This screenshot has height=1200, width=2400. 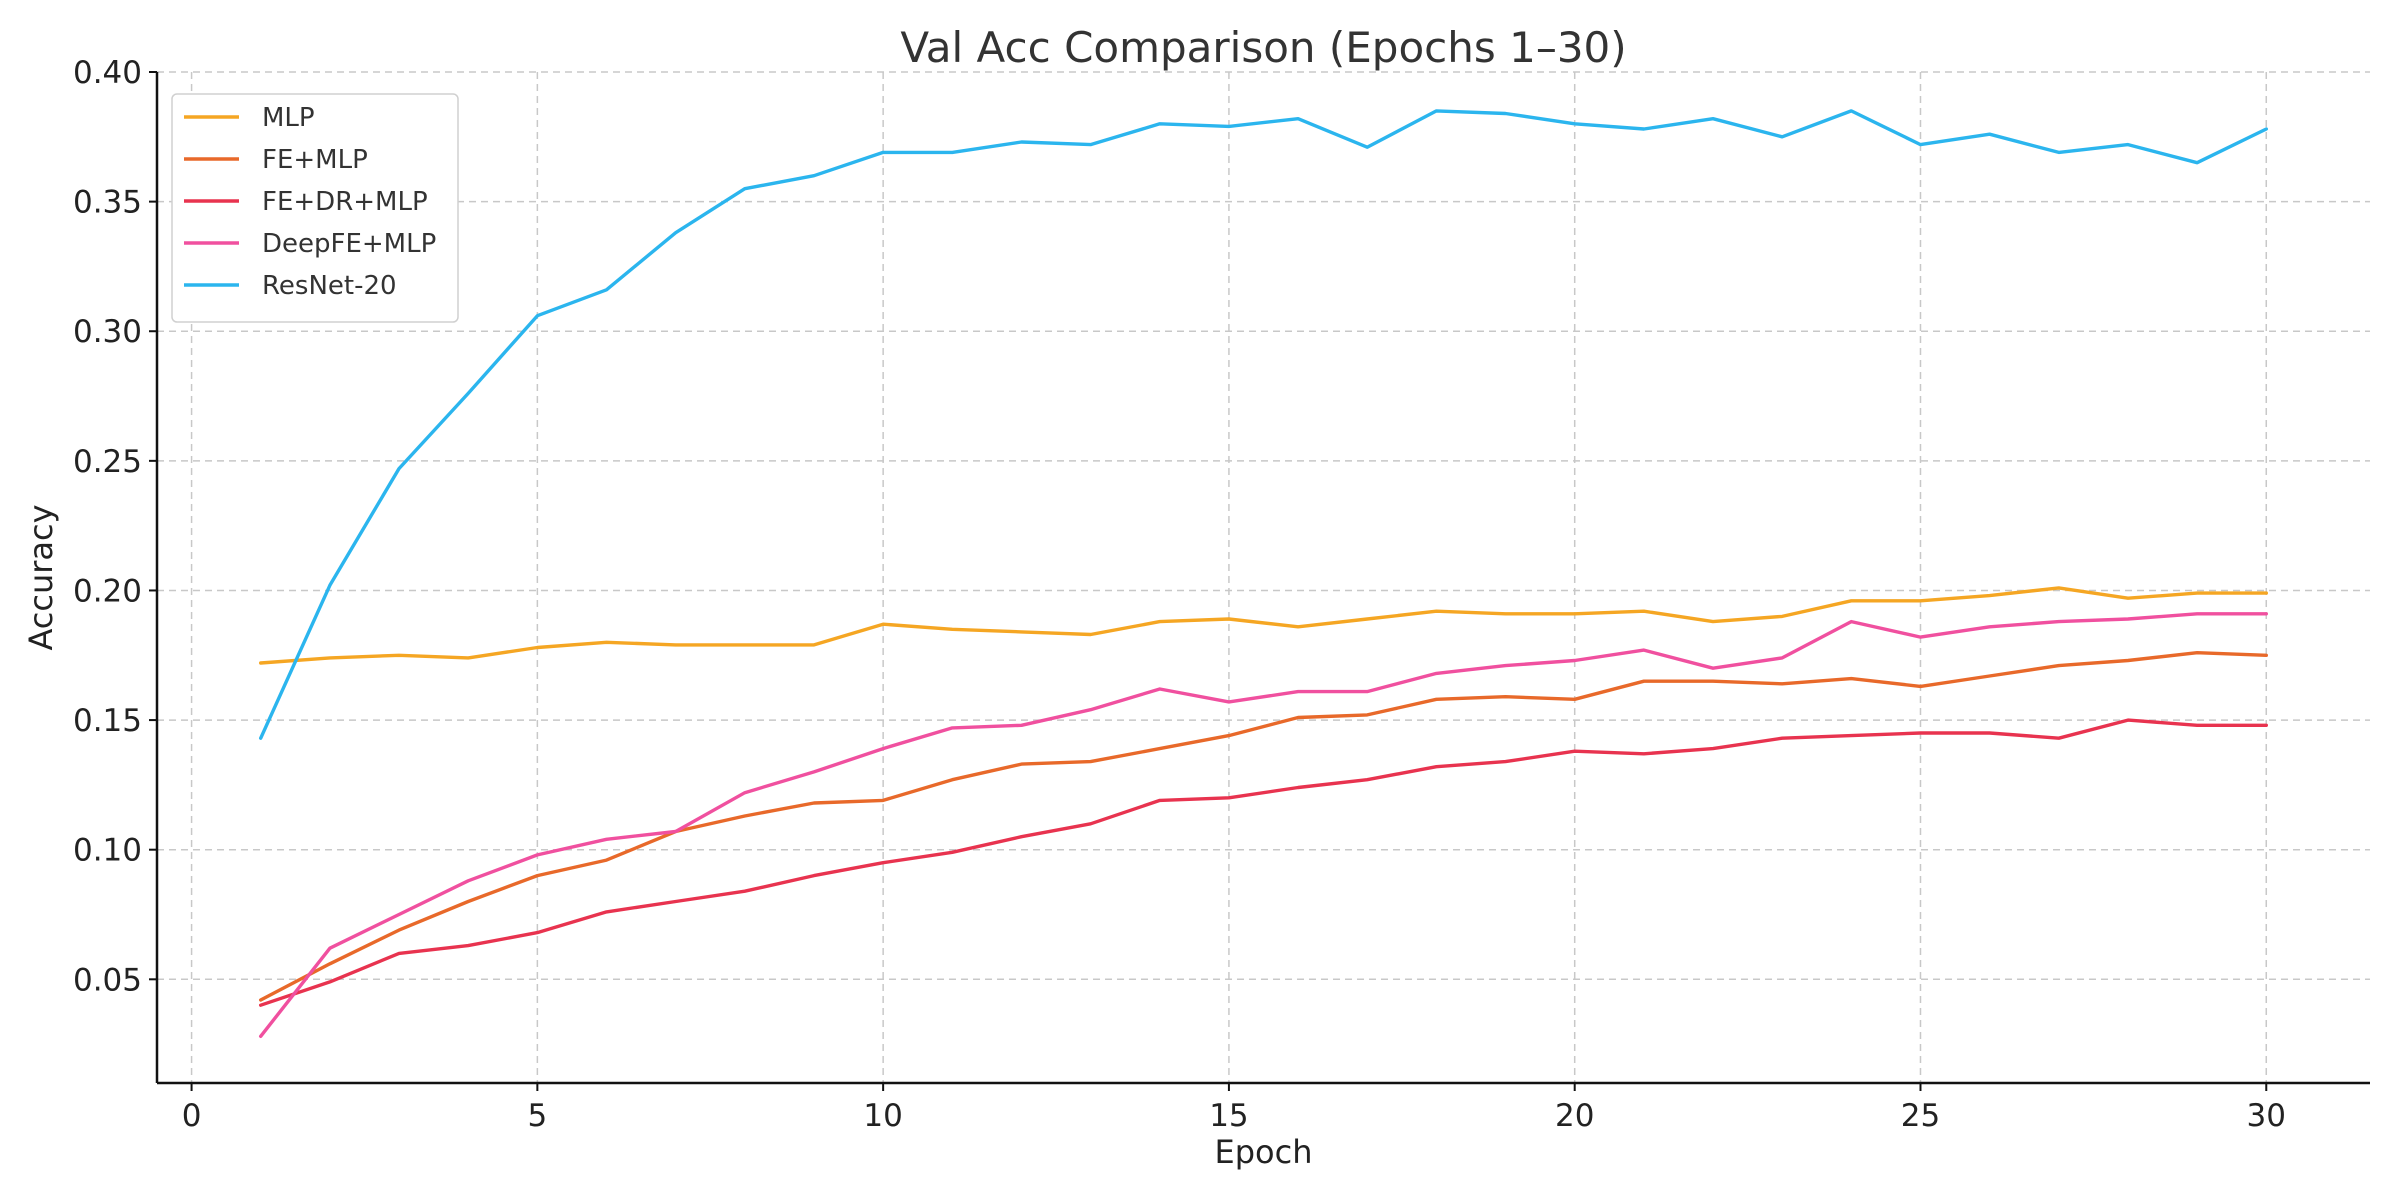 What do you see at coordinates (2266, 1116) in the screenshot?
I see `x-tick-label: 30` at bounding box center [2266, 1116].